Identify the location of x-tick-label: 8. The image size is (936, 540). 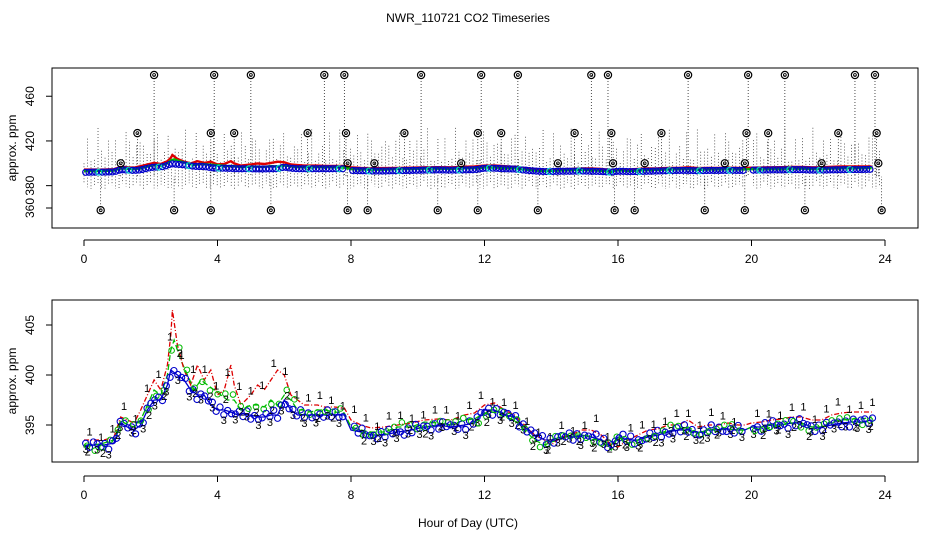
(351, 259).